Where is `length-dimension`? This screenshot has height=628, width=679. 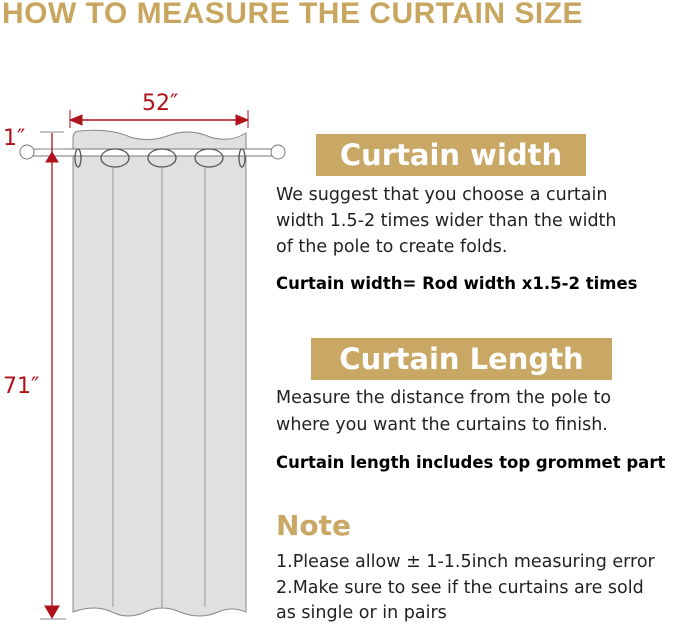 length-dimension is located at coordinates (53, 375).